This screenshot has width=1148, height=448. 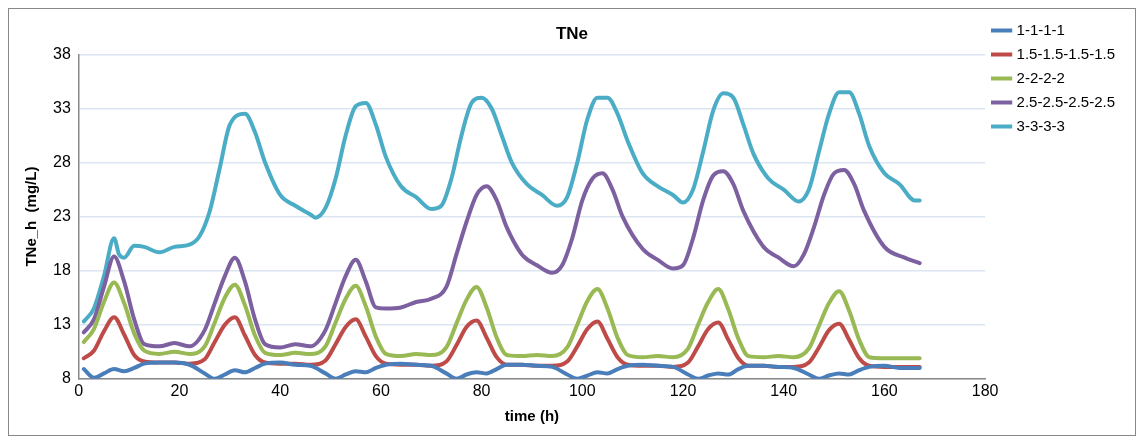 What do you see at coordinates (1040, 29) in the screenshot?
I see `legend-label: 1-1-1-1` at bounding box center [1040, 29].